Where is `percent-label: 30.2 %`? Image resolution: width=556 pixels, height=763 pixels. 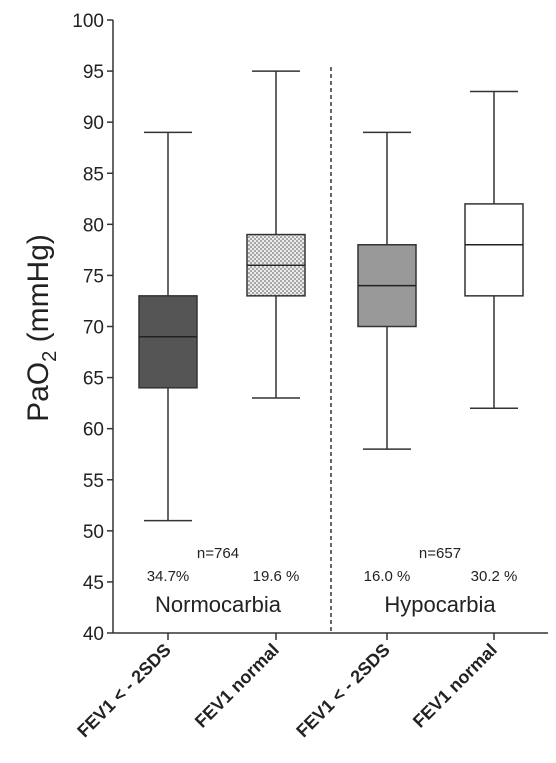
percent-label: 30.2 % is located at coordinates (494, 576).